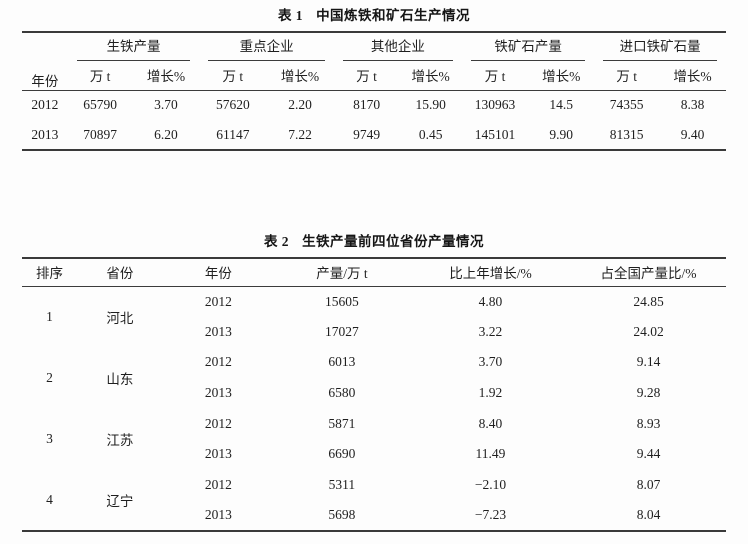 Image resolution: width=748 pixels, height=544 pixels. Describe the element at coordinates (393, 241) in the screenshot. I see `table2-caption-text: 生铁产量前四位省份产量情况` at that location.